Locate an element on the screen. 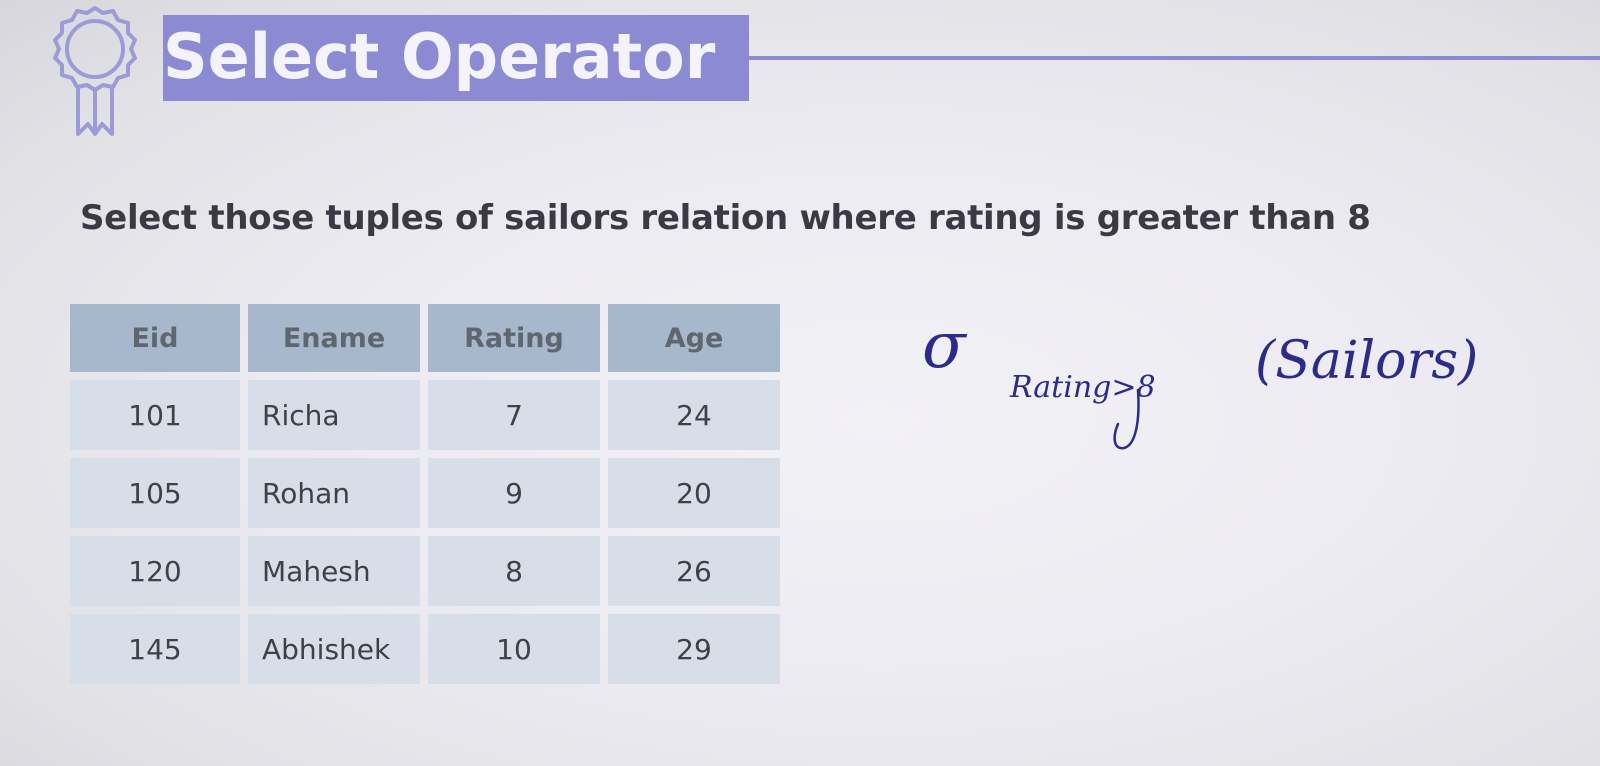  cell-eid: 145 is located at coordinates (155, 649).